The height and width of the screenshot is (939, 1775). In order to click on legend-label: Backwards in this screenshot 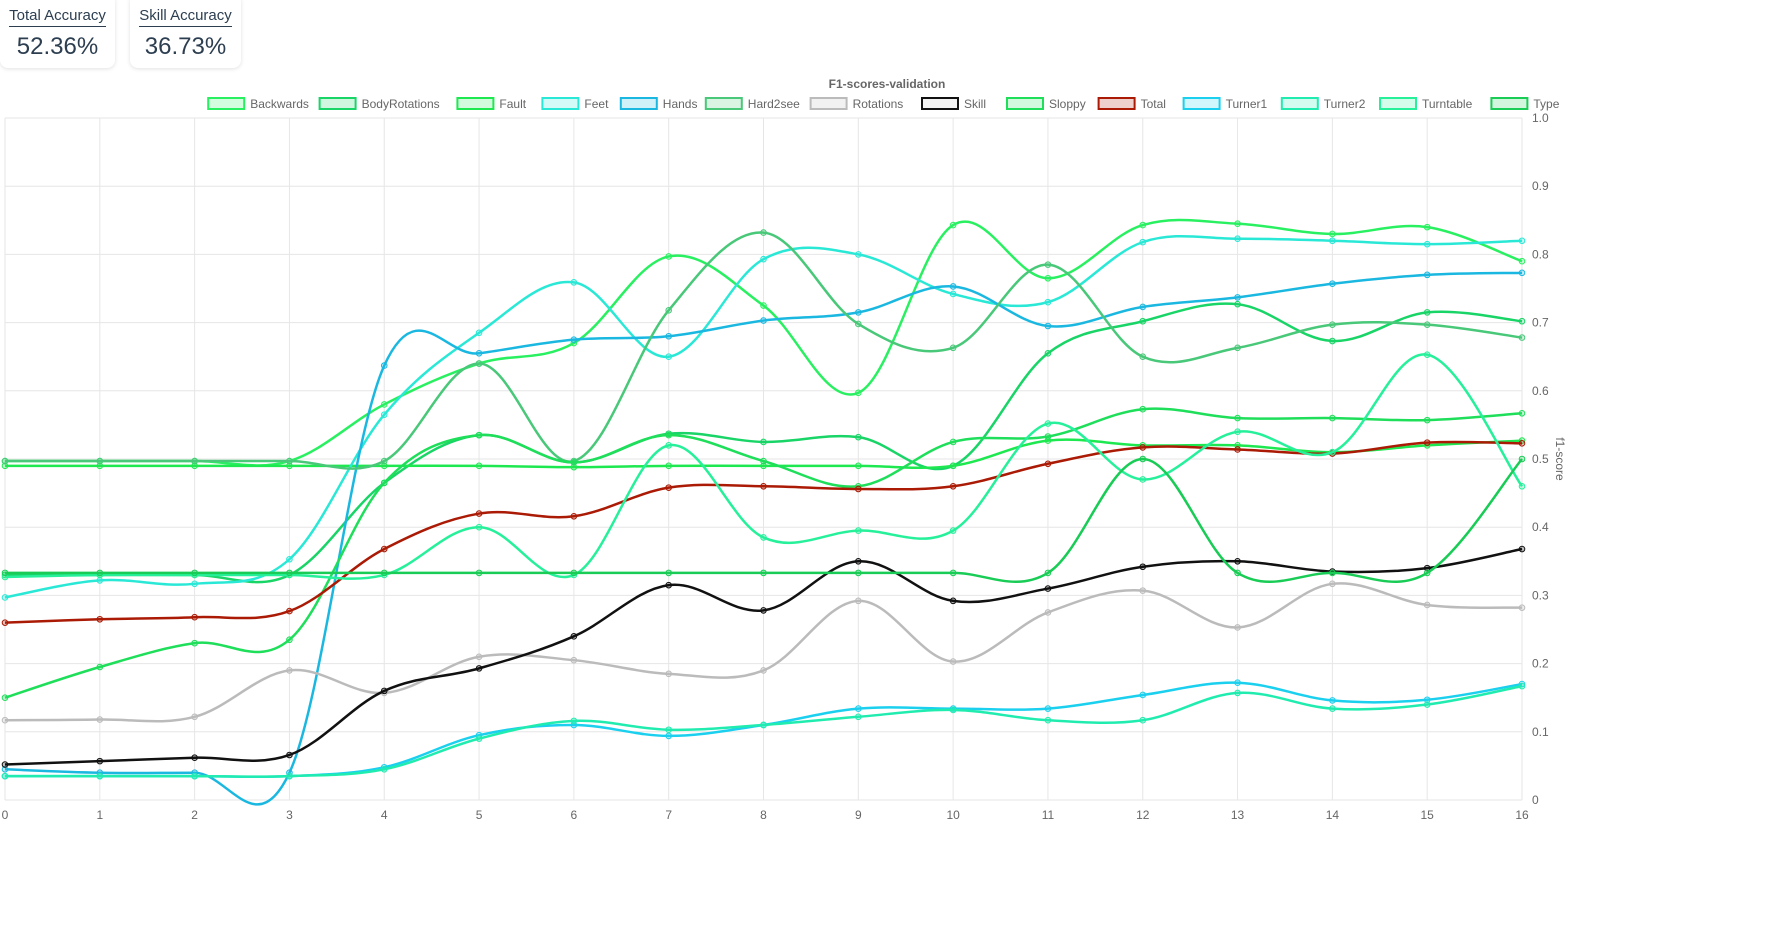, I will do `click(279, 104)`.